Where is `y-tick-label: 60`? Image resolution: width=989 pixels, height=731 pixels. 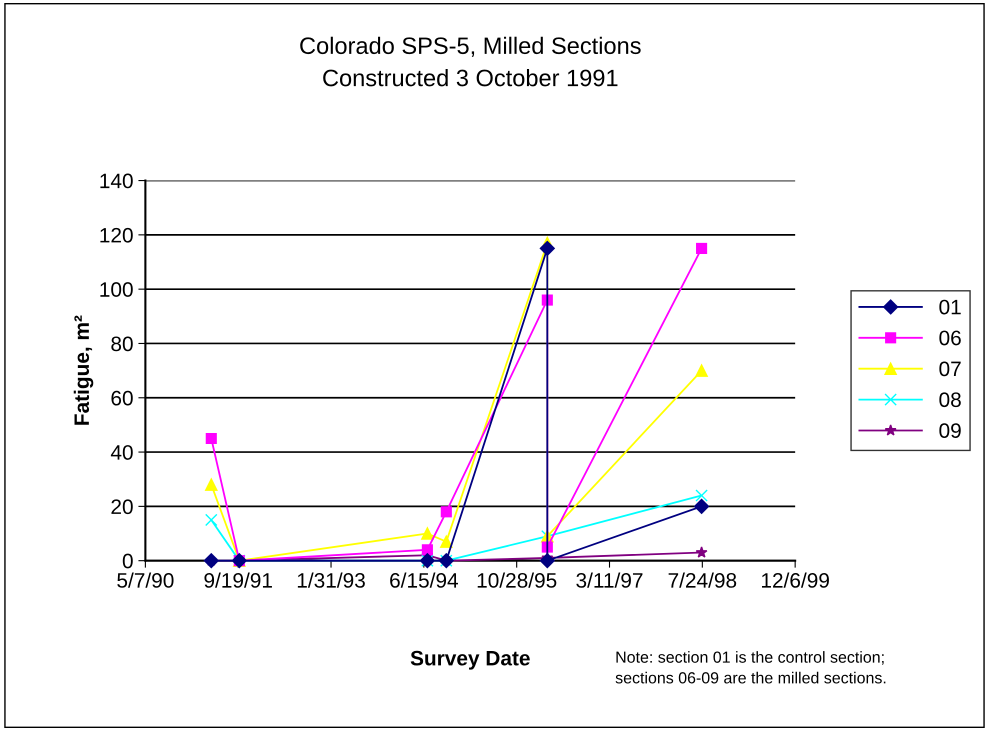
y-tick-label: 60 is located at coordinates (122, 398).